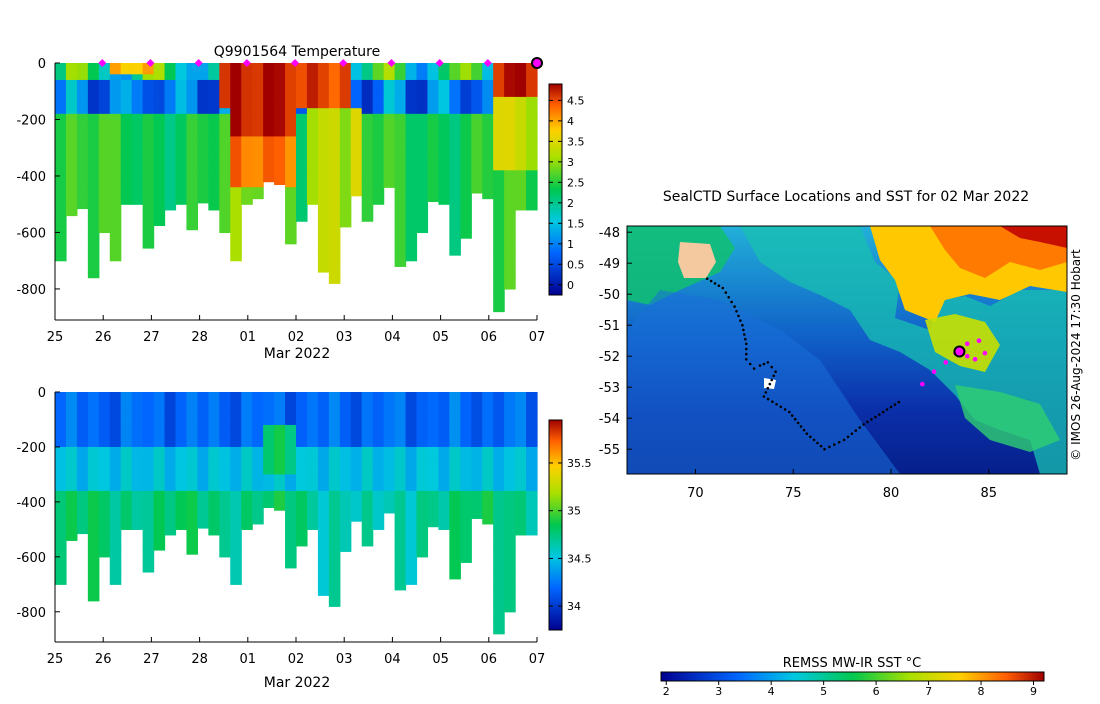  I want to click on salinity-x-tick-label: 28, so click(199, 659).